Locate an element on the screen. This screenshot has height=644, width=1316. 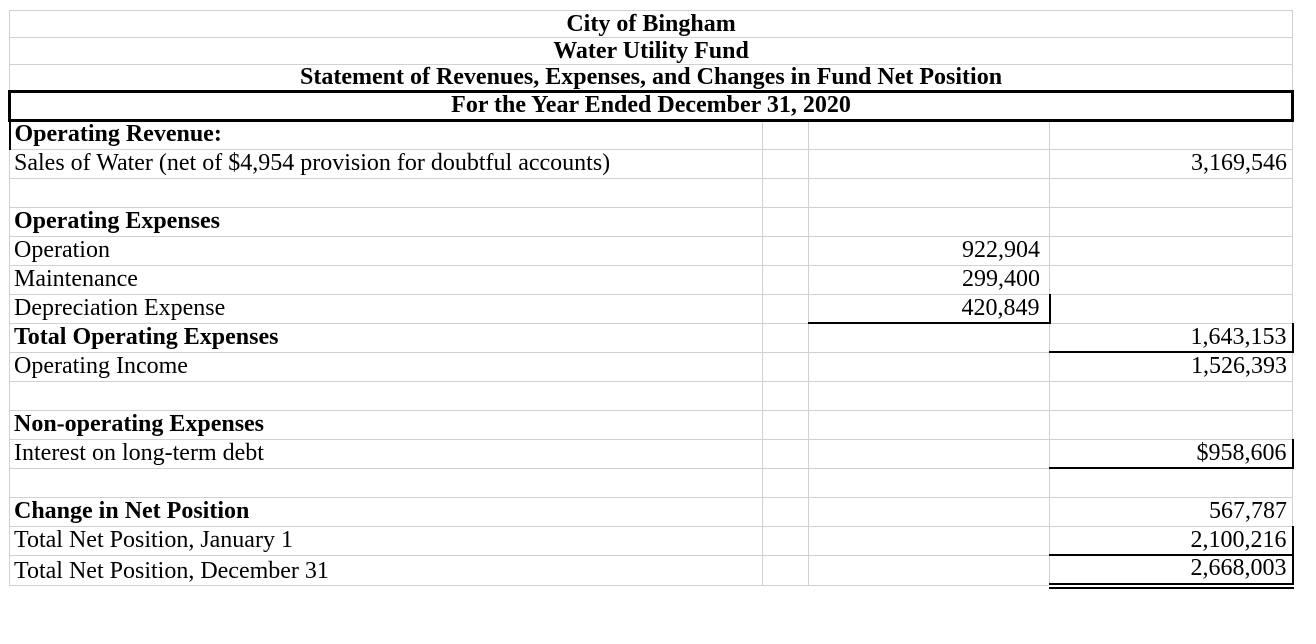
row-label: Operating Revenue: is located at coordinates (385, 134).